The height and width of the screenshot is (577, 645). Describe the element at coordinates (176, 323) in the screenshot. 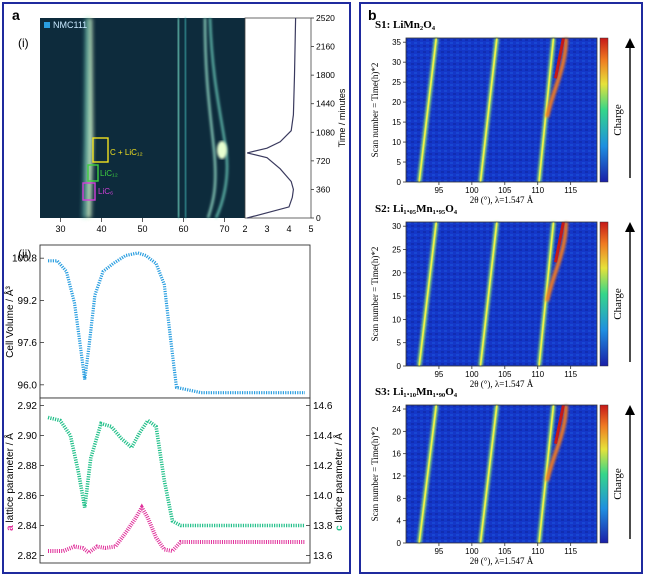

I see `cell-volume-series` at that location.